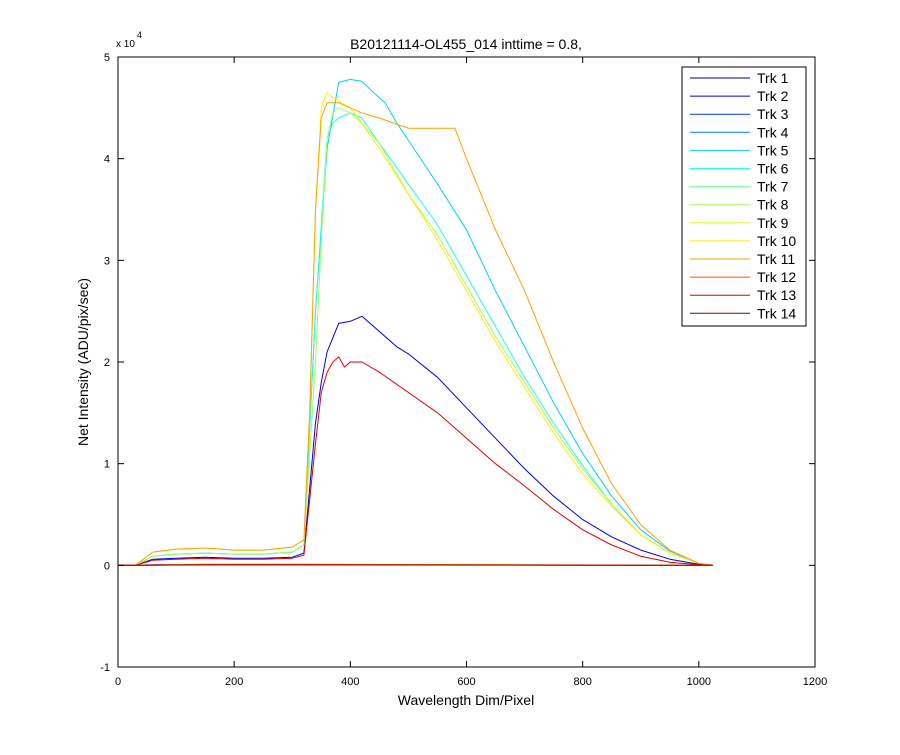 This screenshot has width=900, height=755. What do you see at coordinates (83, 362) in the screenshot?
I see `y-axis-label: Net Intensity (ADU/pix/sec)` at bounding box center [83, 362].